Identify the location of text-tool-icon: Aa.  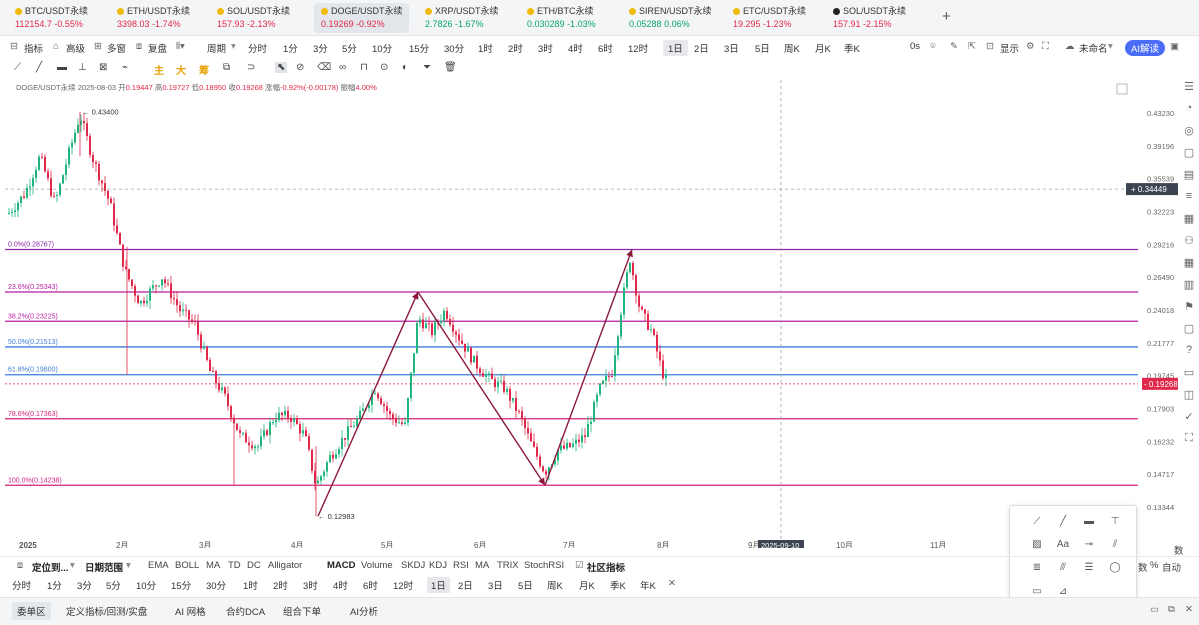
(1063, 544).